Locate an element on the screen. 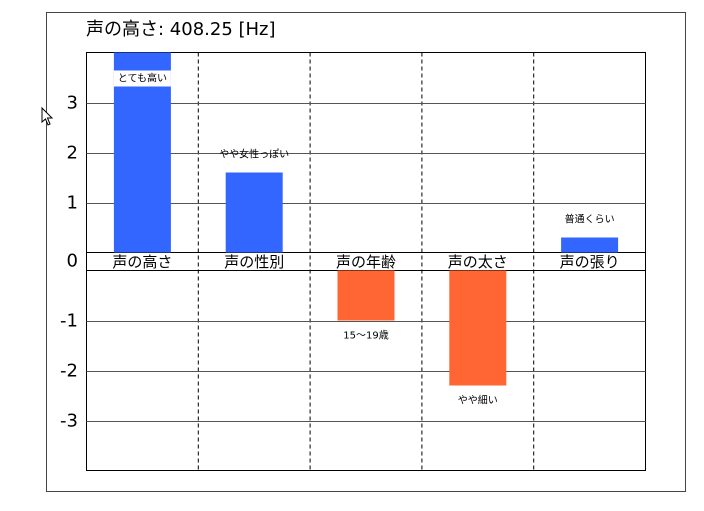 This screenshot has height=511, width=704. x-tick-label: 声の太さ is located at coordinates (478, 262).